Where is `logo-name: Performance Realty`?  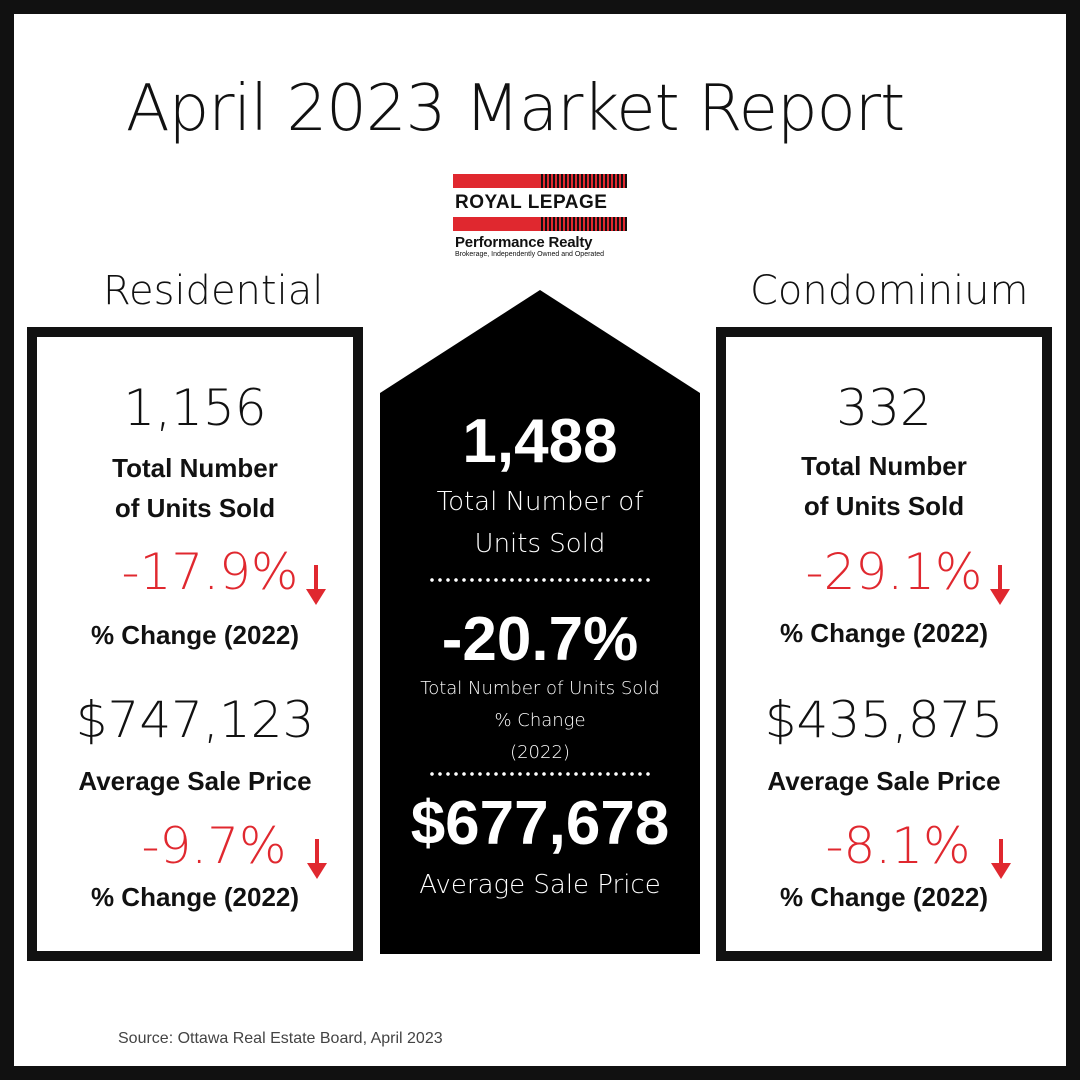 logo-name: Performance Realty is located at coordinates (524, 242).